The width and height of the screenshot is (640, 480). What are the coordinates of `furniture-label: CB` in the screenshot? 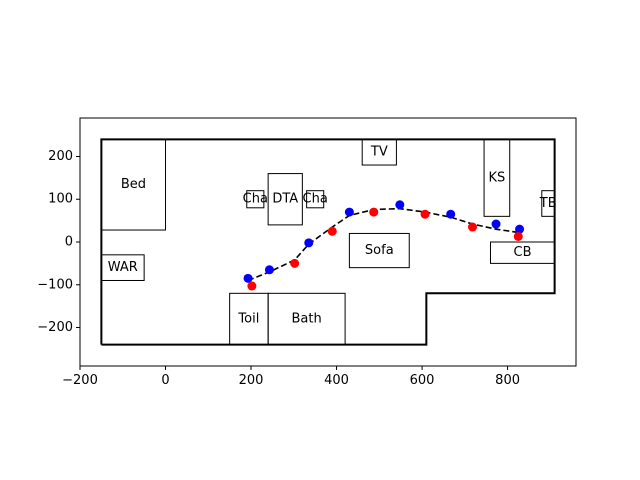 It's located at (523, 252).